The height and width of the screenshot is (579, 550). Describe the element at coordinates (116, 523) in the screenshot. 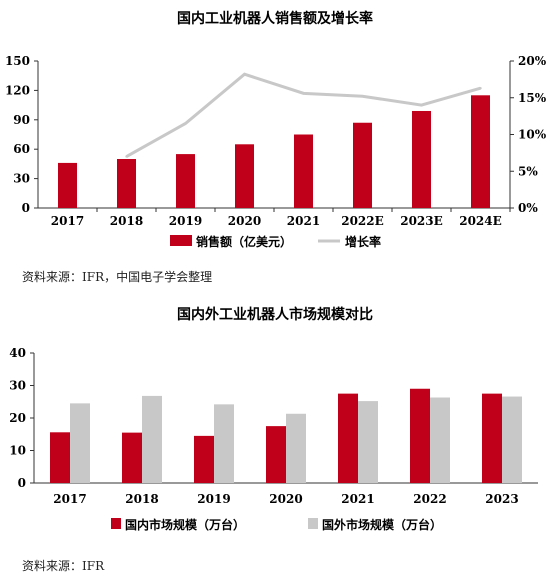

I see `legend-swatch-domestic` at that location.